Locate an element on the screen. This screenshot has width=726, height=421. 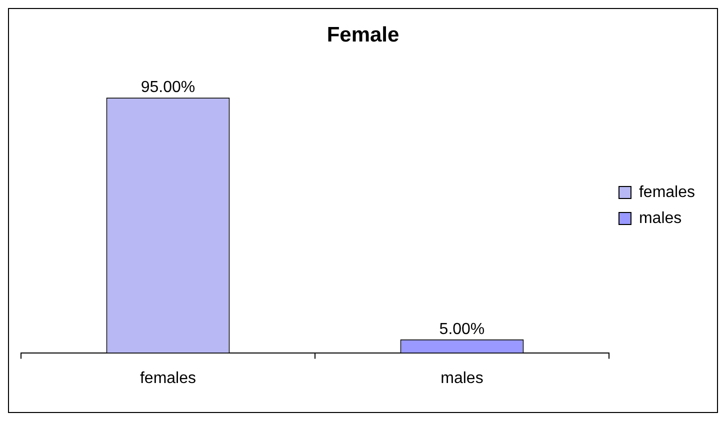
data-label: 95.00% is located at coordinates (168, 87).